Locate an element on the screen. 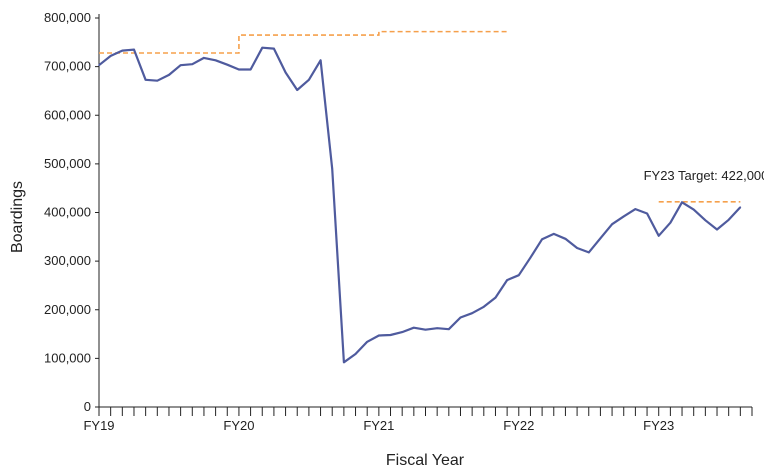 The image size is (764, 473). x-tick-label: FY22 is located at coordinates (518, 425).